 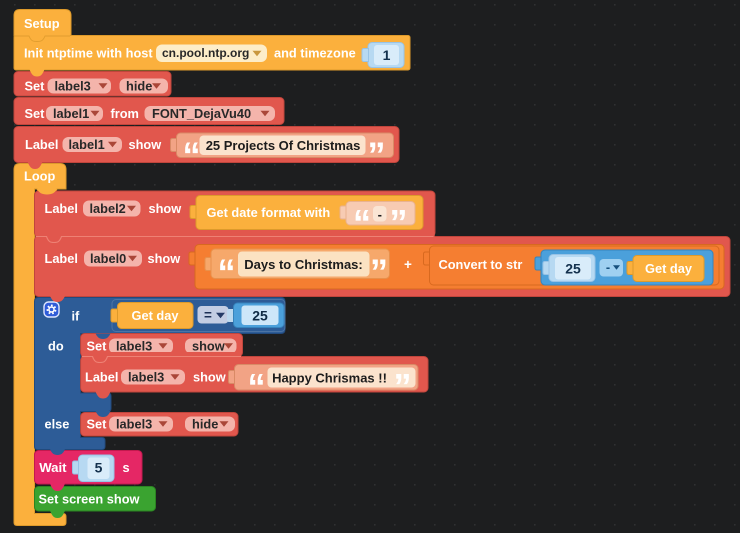 I want to click on svg-text: else, so click(x=57, y=424).